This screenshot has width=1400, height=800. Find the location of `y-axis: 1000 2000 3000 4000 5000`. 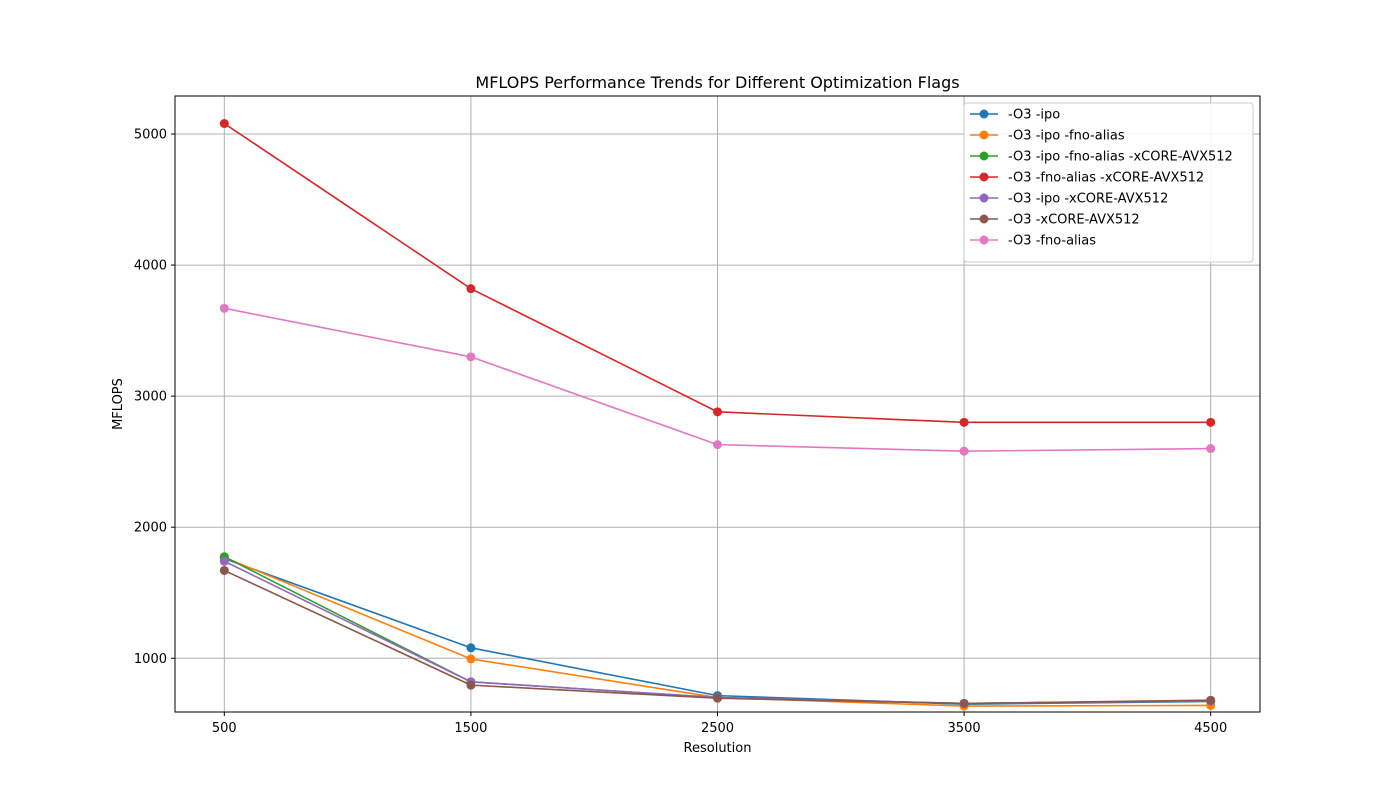

y-axis: 1000 2000 3000 4000 5000 is located at coordinates (154, 397).